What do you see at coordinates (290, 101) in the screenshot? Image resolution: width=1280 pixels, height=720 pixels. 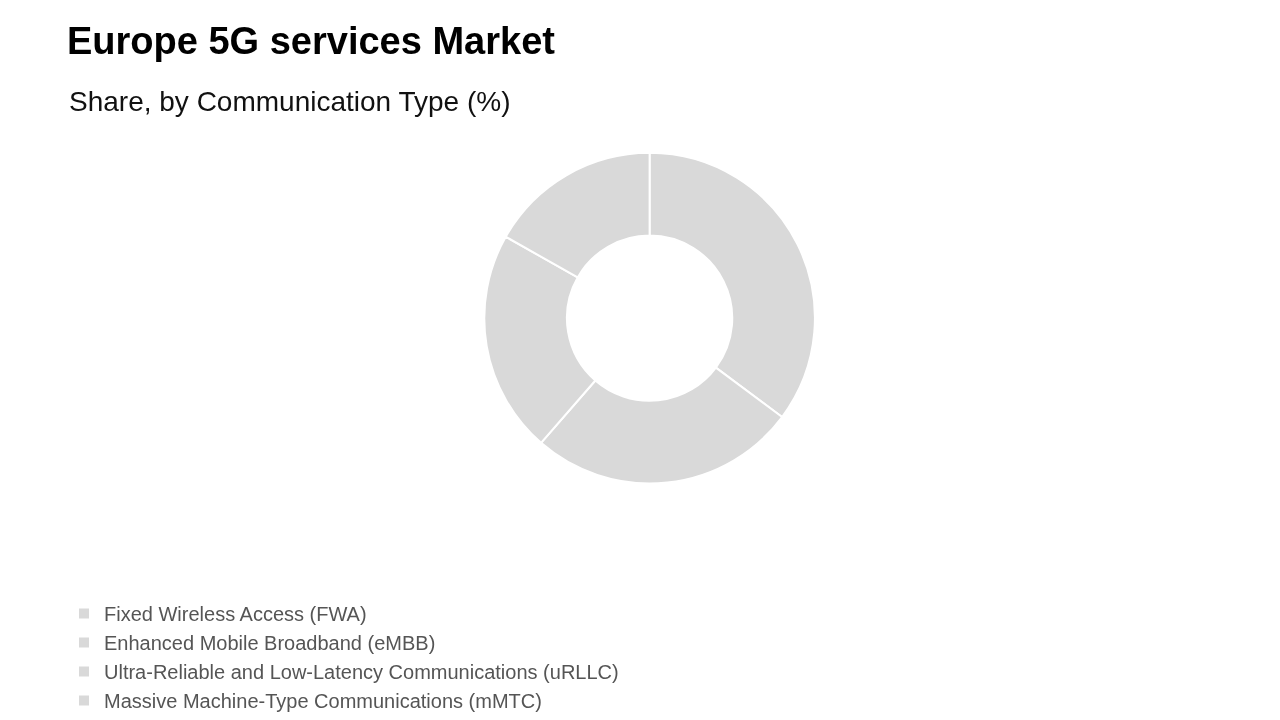 I see `chart-subtitle: Share, by Communication Type (%)` at bounding box center [290, 101].